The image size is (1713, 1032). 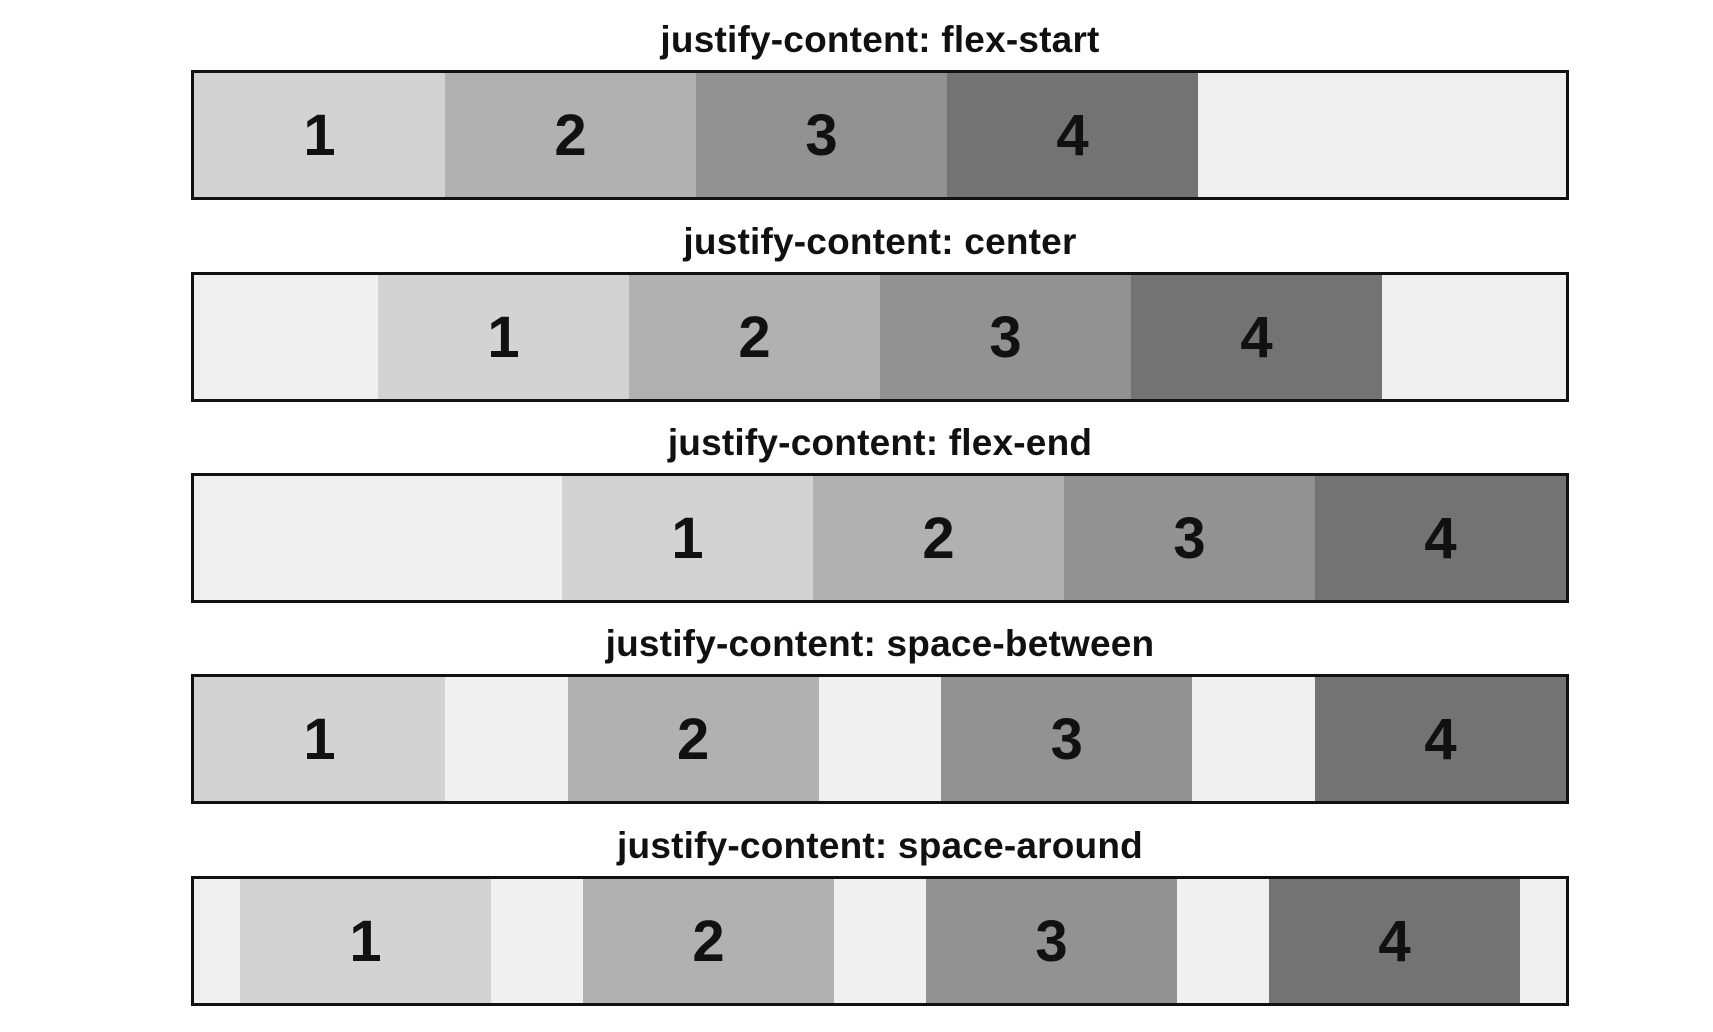 I want to click on row-space-between: justify-content: space-between 1 2 3 4, so click(x=880, y=709).